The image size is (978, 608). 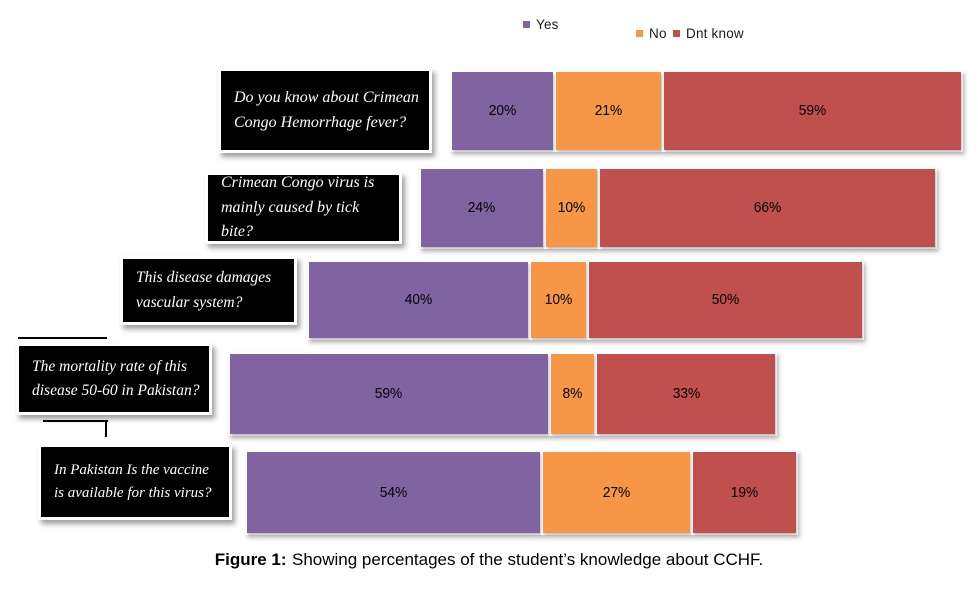 I want to click on legend-item-yes: Yes, so click(x=541, y=24).